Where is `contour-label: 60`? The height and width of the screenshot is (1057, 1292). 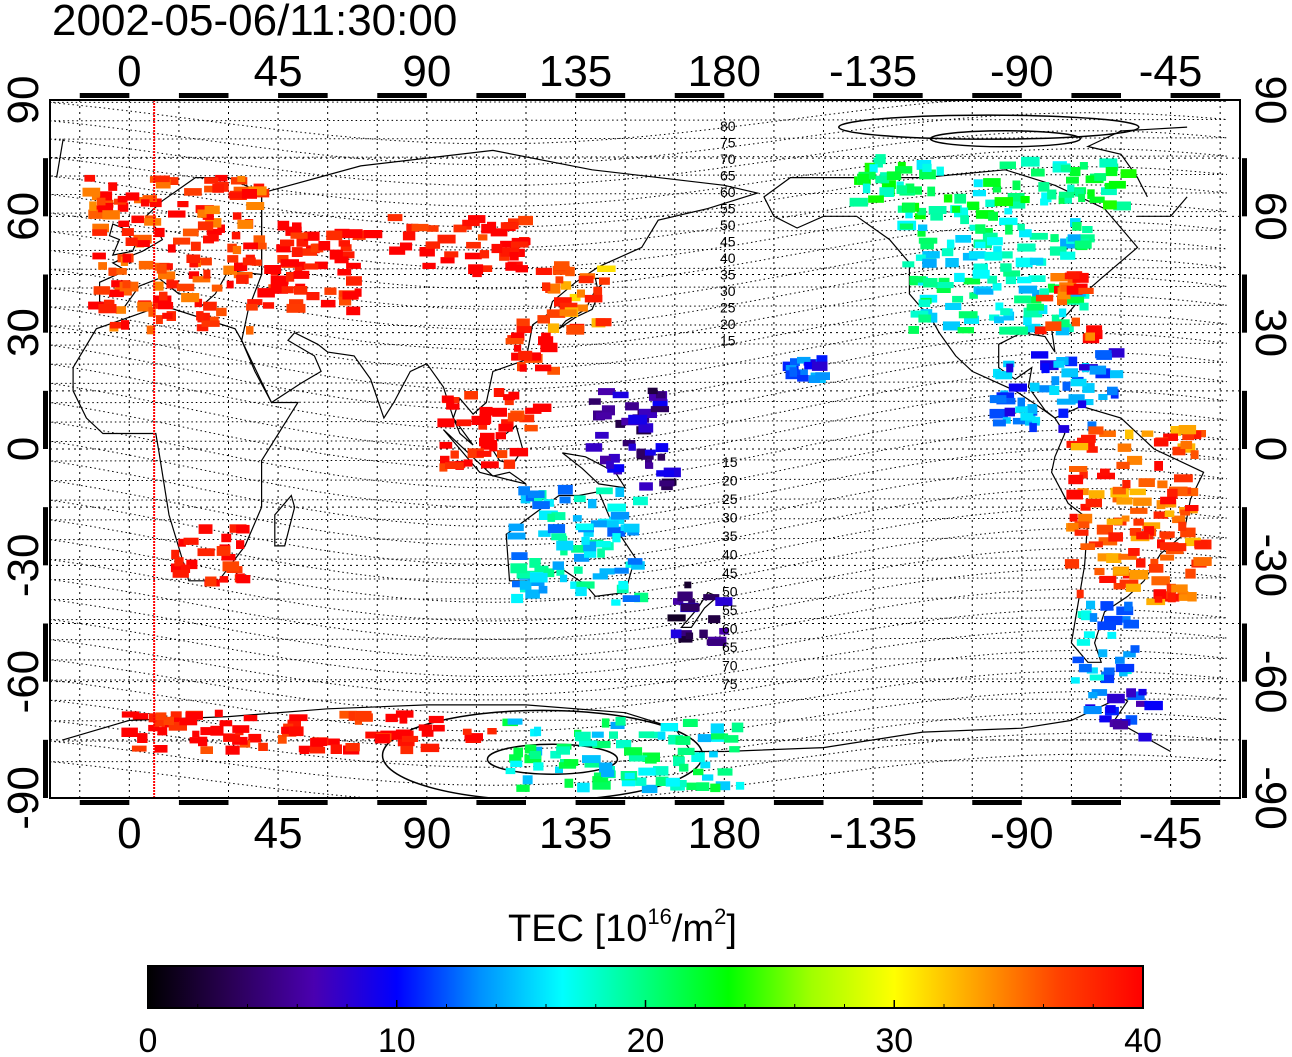 contour-label: 60 is located at coordinates (730, 629).